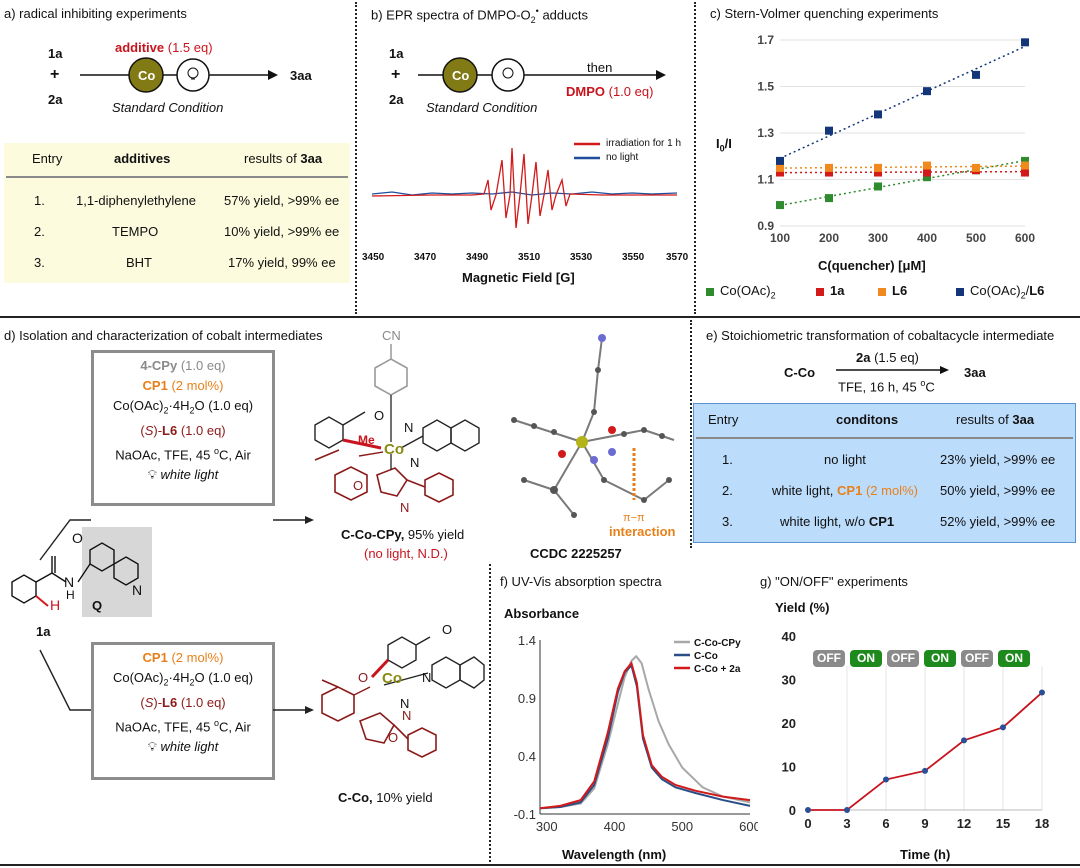 The height and width of the screenshot is (868, 1080). What do you see at coordinates (975, 372) in the screenshot?
I see `product-3aa-e: 3aa` at bounding box center [975, 372].